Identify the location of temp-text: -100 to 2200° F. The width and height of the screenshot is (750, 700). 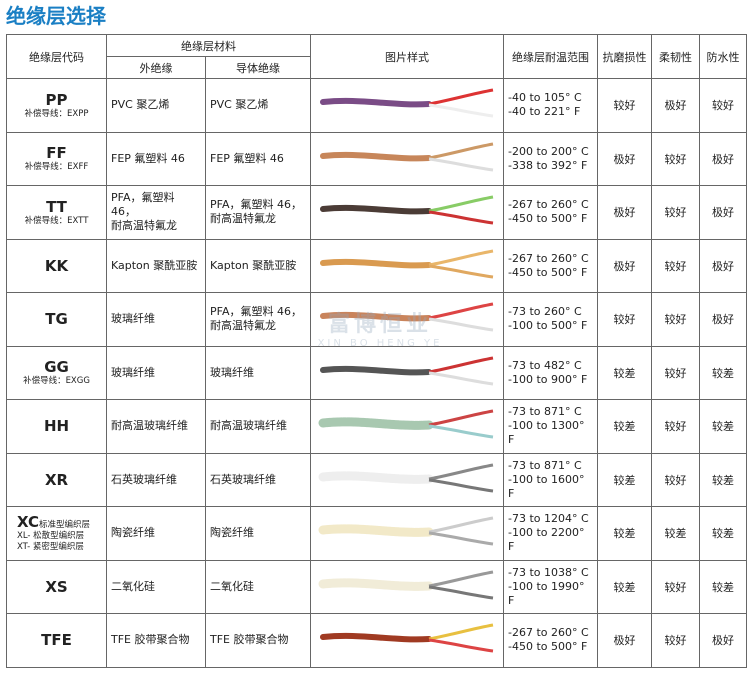
(546, 540).